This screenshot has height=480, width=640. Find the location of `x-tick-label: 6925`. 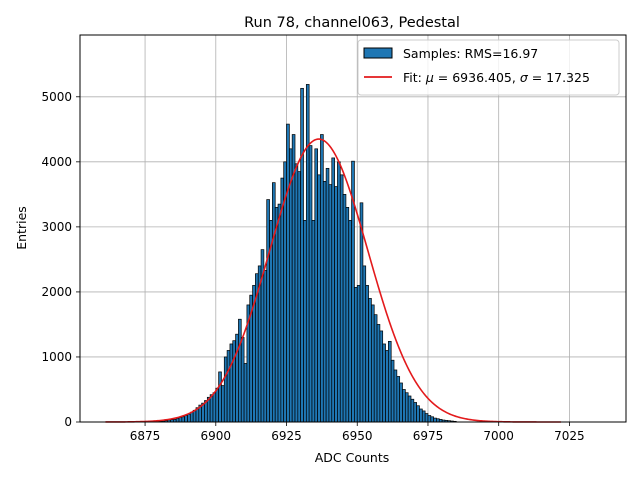

x-tick-label: 6925 is located at coordinates (286, 436).